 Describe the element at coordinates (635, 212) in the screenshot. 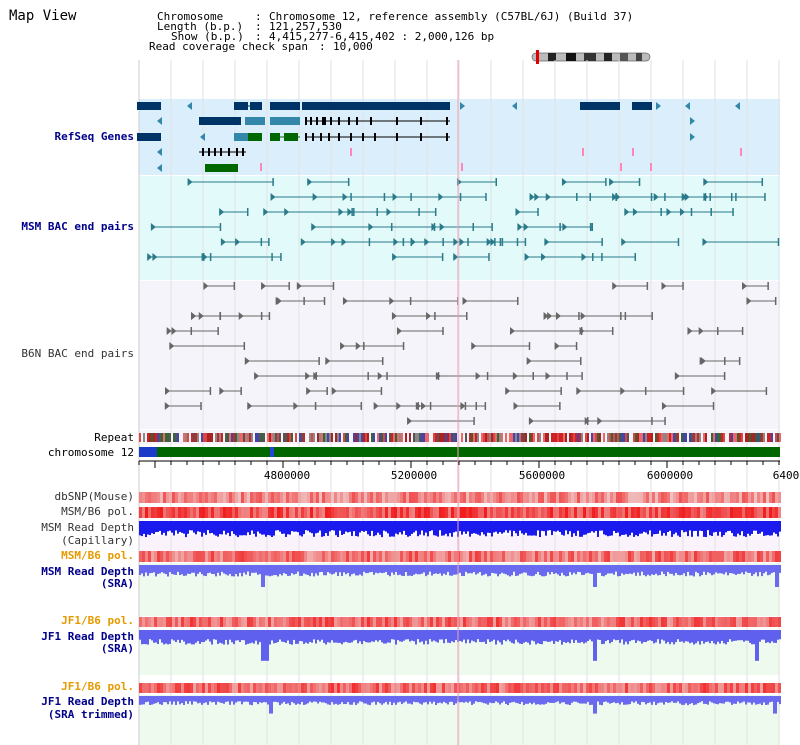

I see `msm-bac-pair-end` at that location.